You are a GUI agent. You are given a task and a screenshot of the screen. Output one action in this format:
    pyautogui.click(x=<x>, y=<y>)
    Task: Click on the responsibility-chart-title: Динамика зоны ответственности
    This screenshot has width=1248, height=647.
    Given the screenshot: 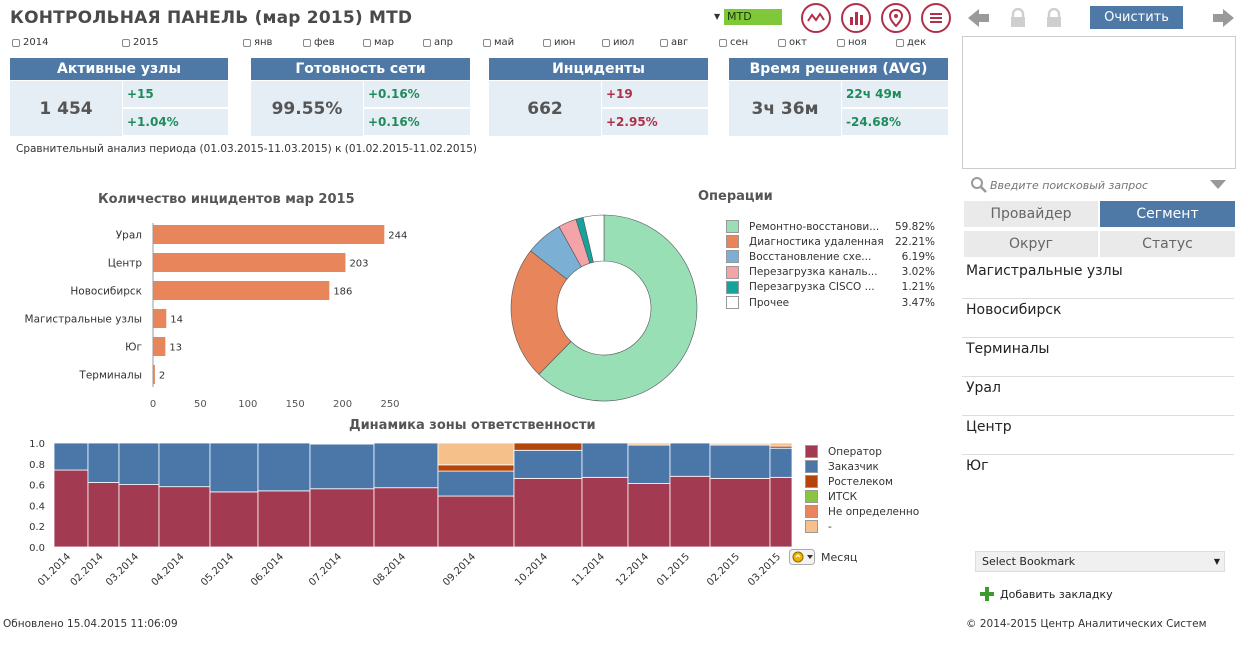 What is the action you would take?
    pyautogui.click(x=472, y=425)
    